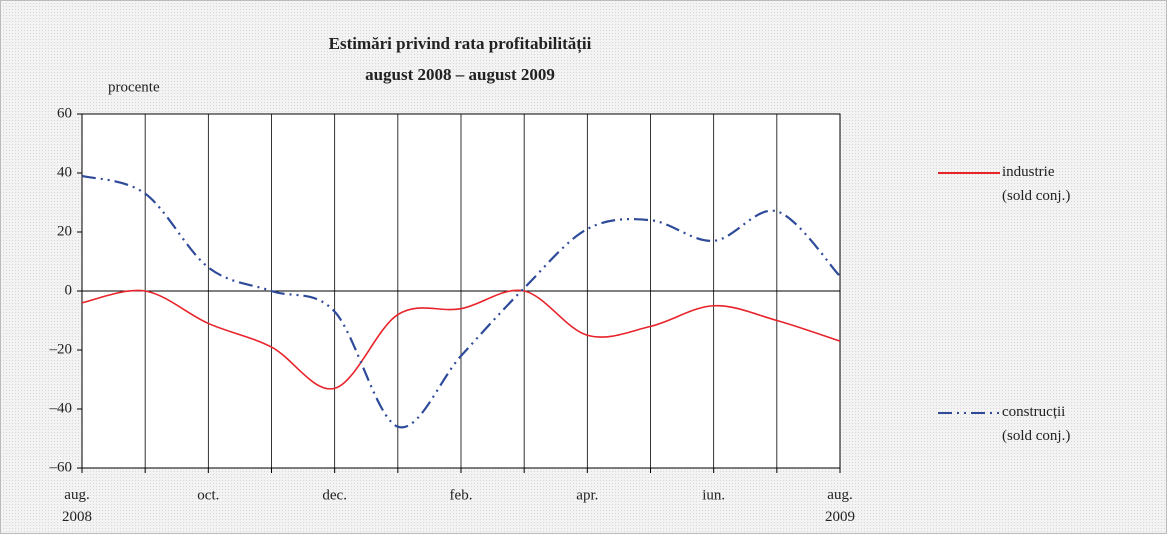 The height and width of the screenshot is (535, 1168). Describe the element at coordinates (713, 495) in the screenshot. I see `x-tick-label: iun.` at that location.